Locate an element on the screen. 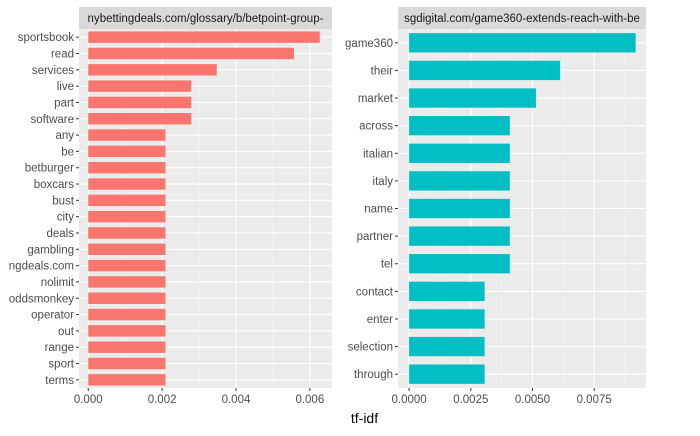  panel-left-category-label: deals is located at coordinates (61, 234).